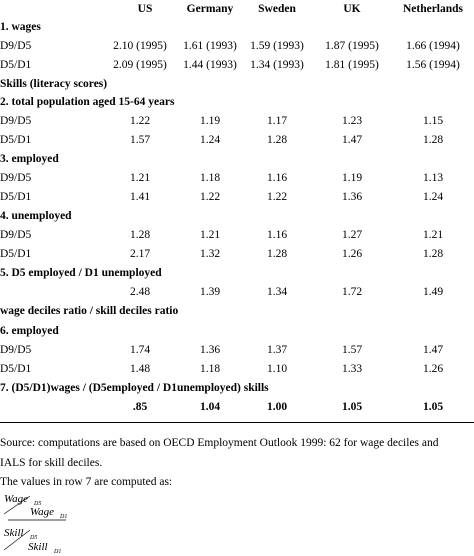 Image resolution: width=474 pixels, height=556 pixels. What do you see at coordinates (86, 482) in the screenshot?
I see `formula-intro: The values in row 7 are computed as:` at bounding box center [86, 482].